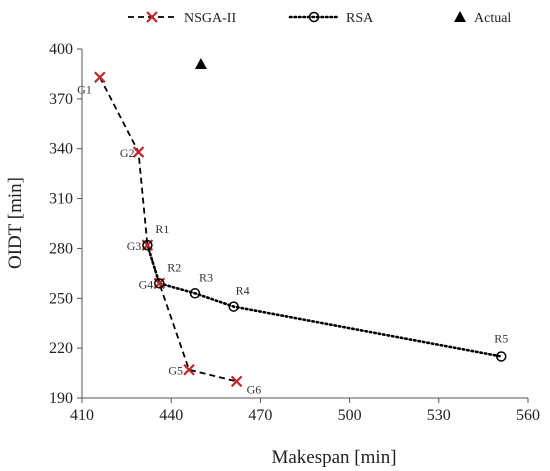  I want to click on legend-label: Actual, so click(492, 18).